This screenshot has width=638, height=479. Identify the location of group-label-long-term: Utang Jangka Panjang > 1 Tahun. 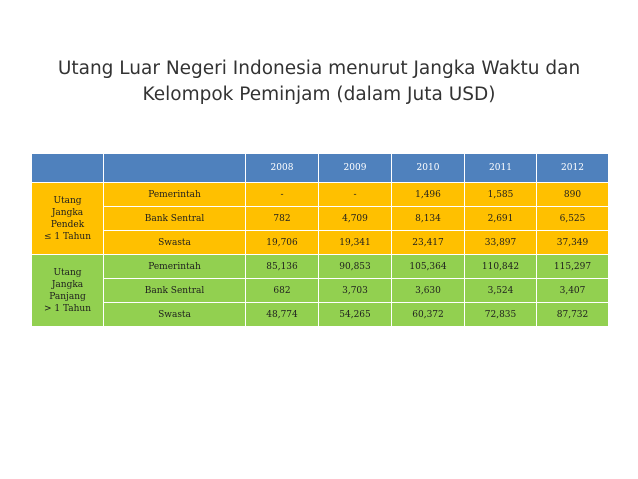
(67, 290).